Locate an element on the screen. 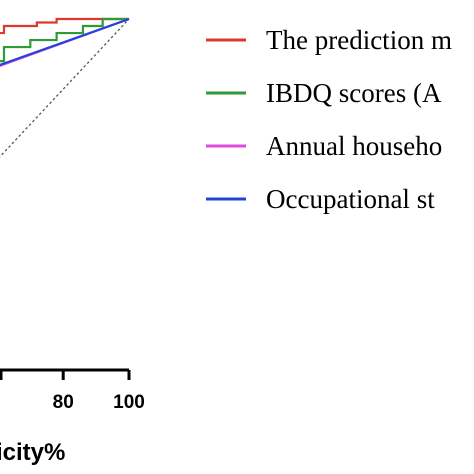  legend-label-3: Annual househo is located at coordinates (354, 146).